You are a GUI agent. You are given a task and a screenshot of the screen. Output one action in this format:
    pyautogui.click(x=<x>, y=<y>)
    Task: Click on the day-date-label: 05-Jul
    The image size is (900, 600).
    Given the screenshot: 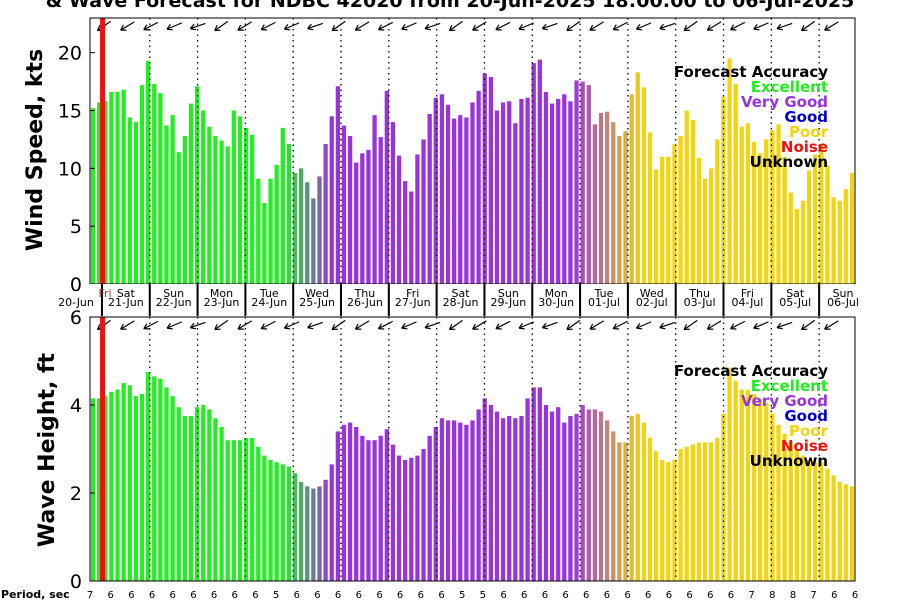 What is the action you would take?
    pyautogui.click(x=795, y=302)
    